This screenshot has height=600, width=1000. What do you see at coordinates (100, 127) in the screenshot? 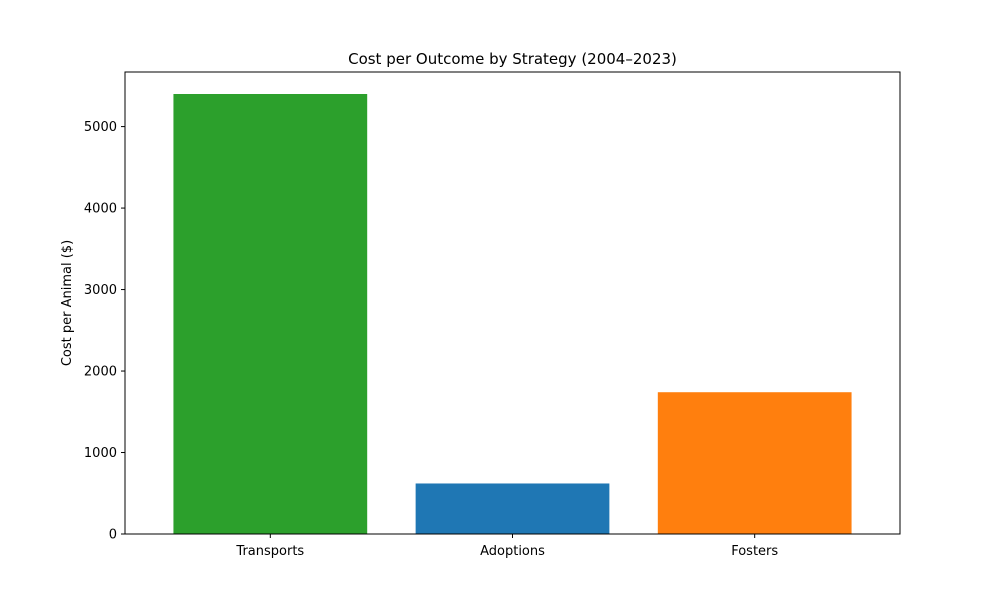
I see `y-tick-label: 5000` at bounding box center [100, 127].